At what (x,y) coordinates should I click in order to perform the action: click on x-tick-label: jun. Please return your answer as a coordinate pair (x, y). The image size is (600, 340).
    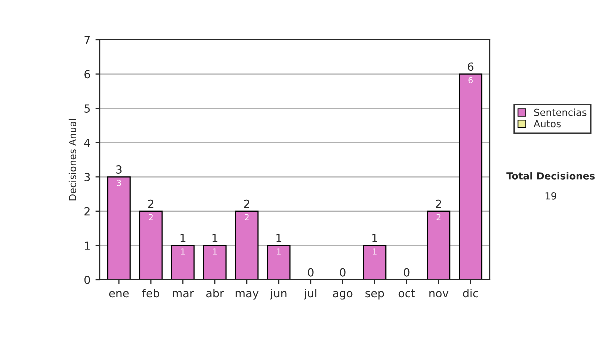
    Looking at the image, I should click on (278, 294).